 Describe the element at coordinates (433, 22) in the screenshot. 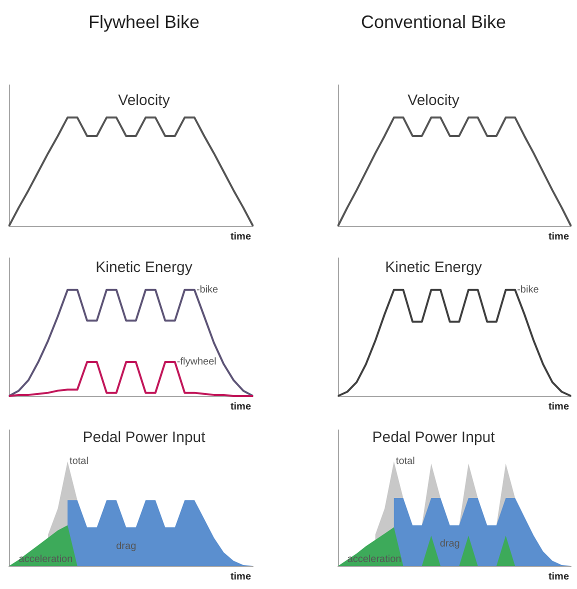

I see `chart-title: Conventional Bike` at that location.